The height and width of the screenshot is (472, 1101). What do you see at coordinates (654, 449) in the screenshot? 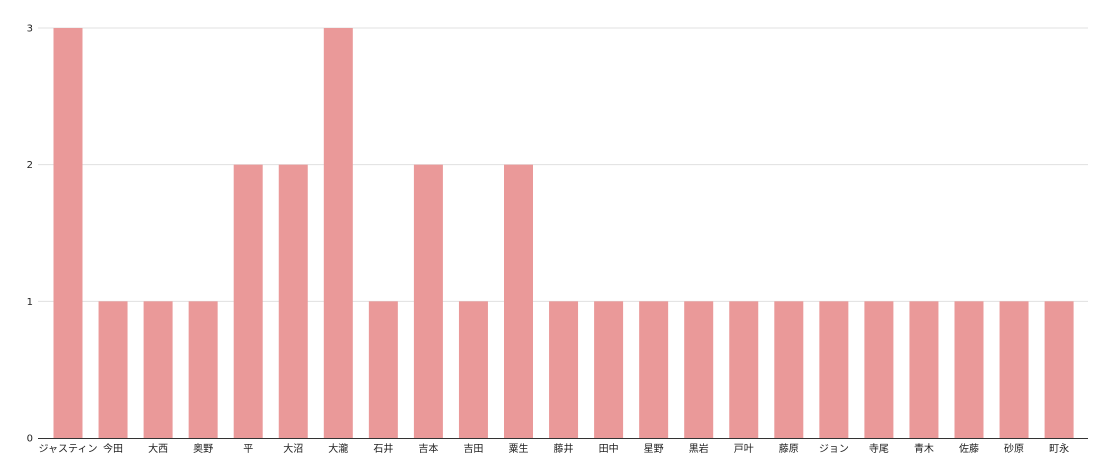
I see `x-tick-label: 星野` at bounding box center [654, 449].